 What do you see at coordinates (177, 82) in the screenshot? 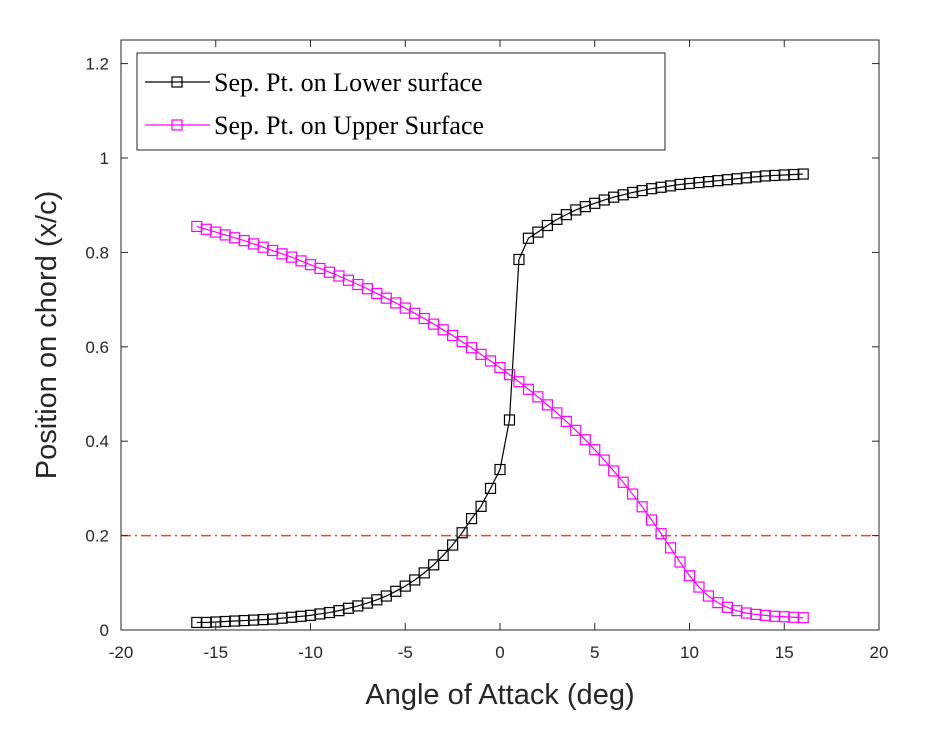
I see `legend-marker-lower-surface` at bounding box center [177, 82].